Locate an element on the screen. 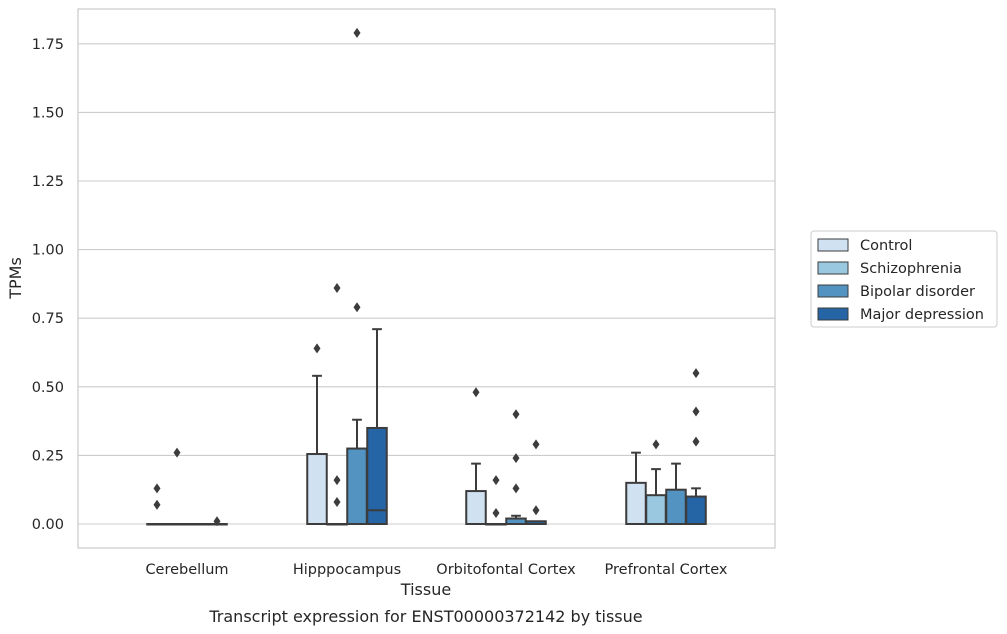  x-tick-label: Prefrontal Cortex is located at coordinates (666, 570).